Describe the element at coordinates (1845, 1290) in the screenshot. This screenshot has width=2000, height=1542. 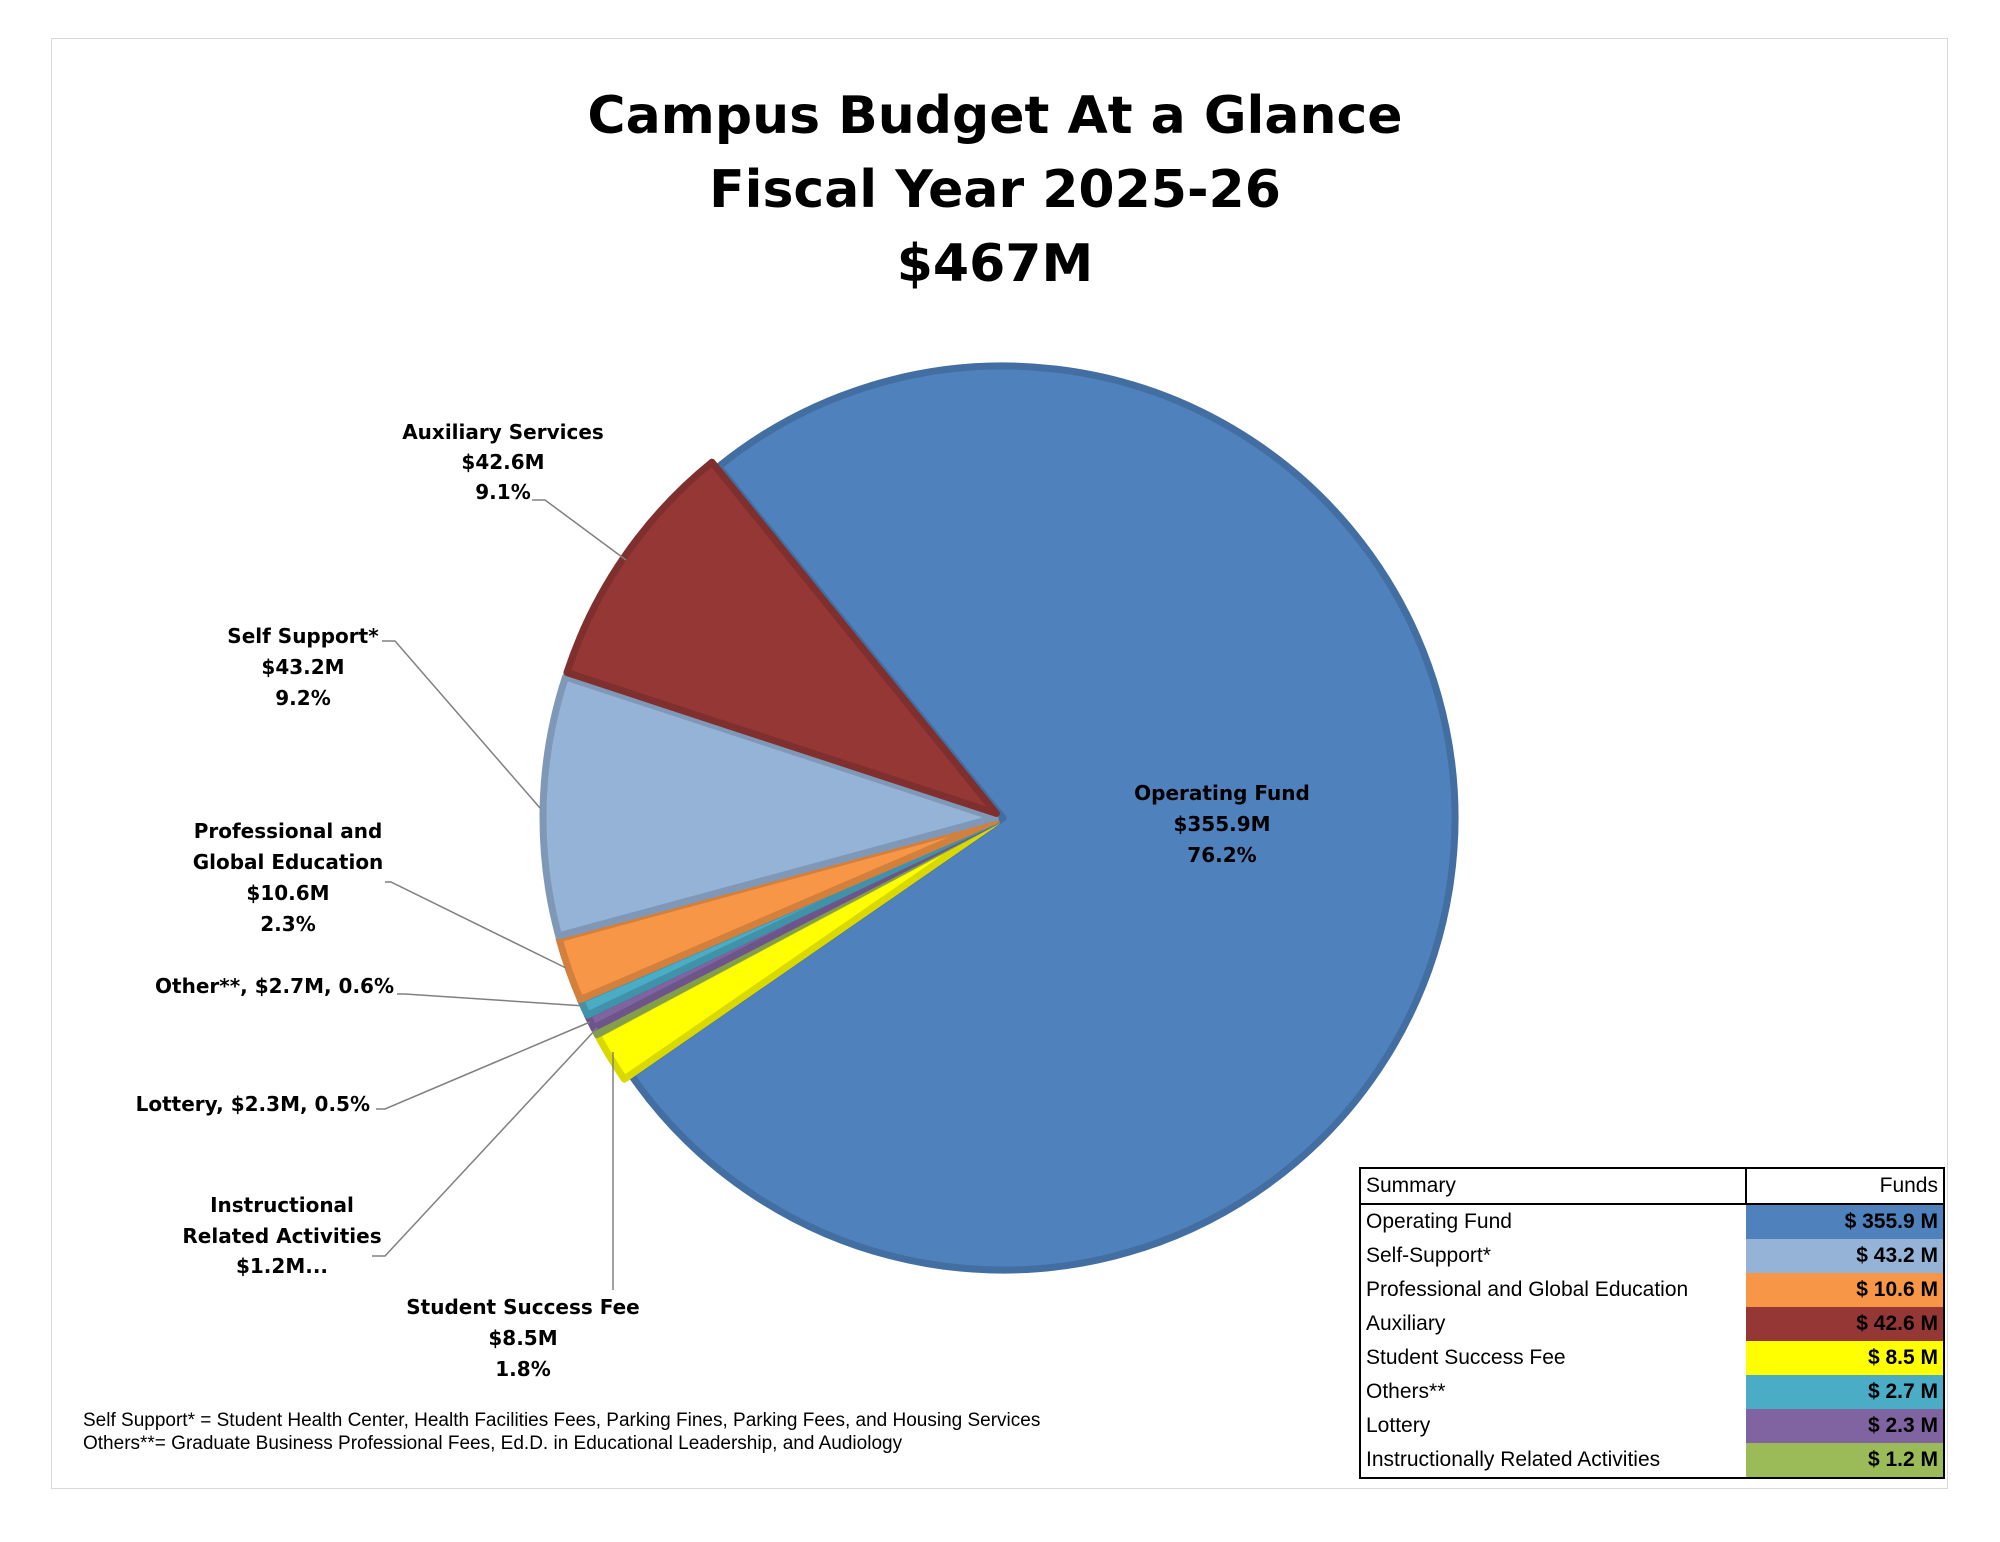
I see `summary-row-funds: $ 10.6 M` at that location.